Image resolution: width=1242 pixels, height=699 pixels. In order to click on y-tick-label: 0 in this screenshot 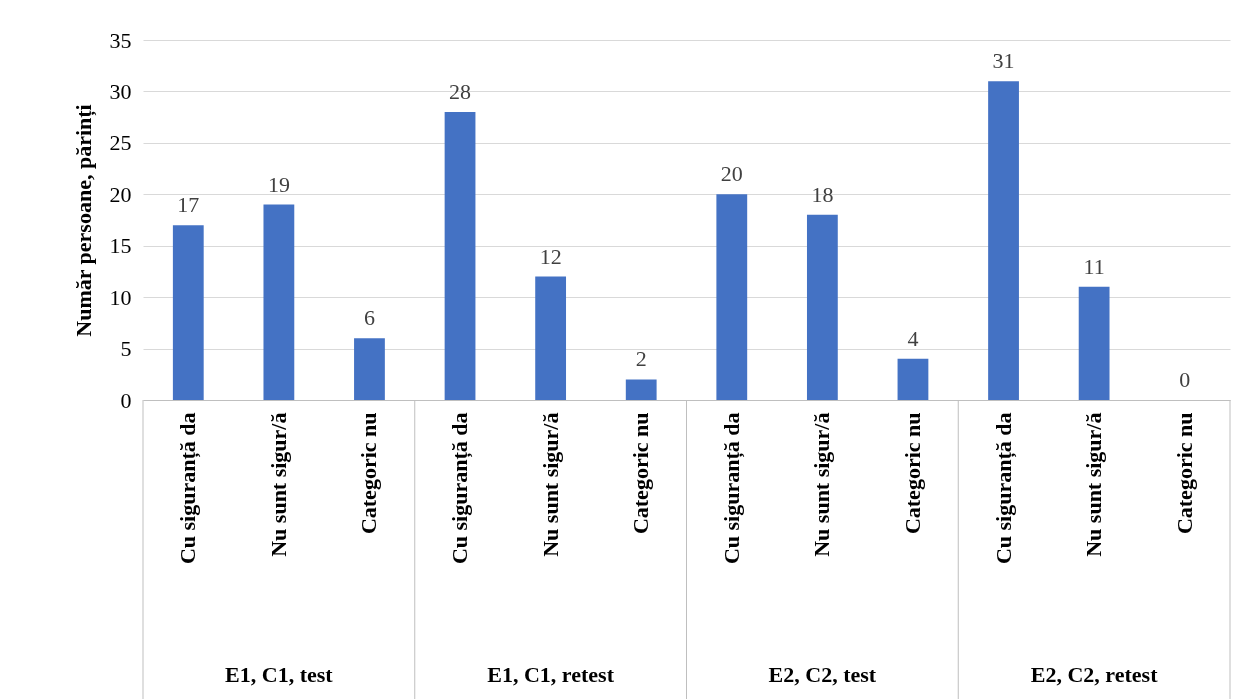, I will do `click(126, 400)`.